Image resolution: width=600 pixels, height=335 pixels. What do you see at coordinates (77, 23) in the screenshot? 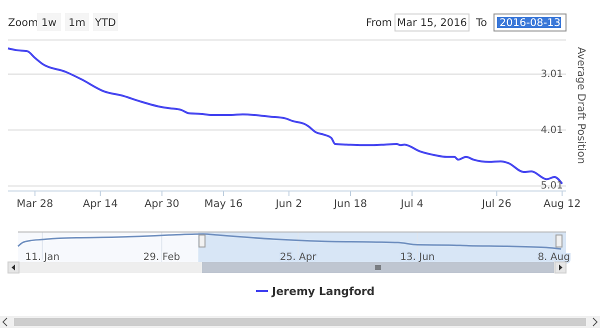
I see `text: 1m` at bounding box center [77, 23].